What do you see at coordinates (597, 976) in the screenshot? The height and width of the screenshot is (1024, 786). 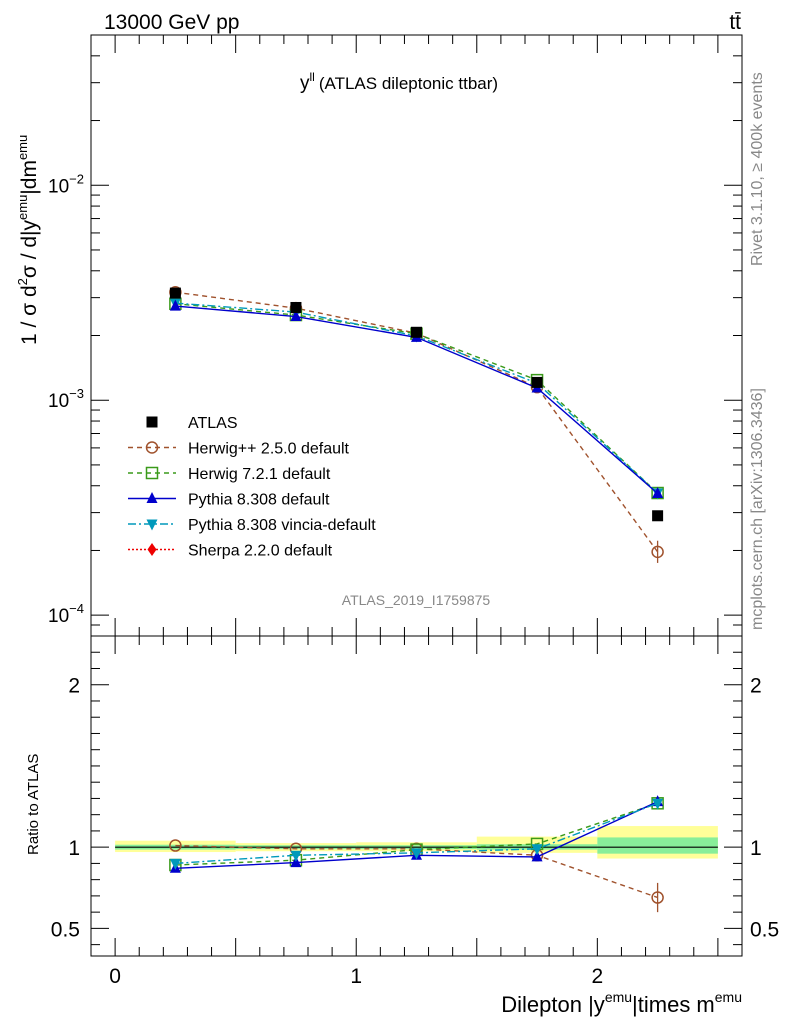 I see `x-tick-label: 2` at bounding box center [597, 976].